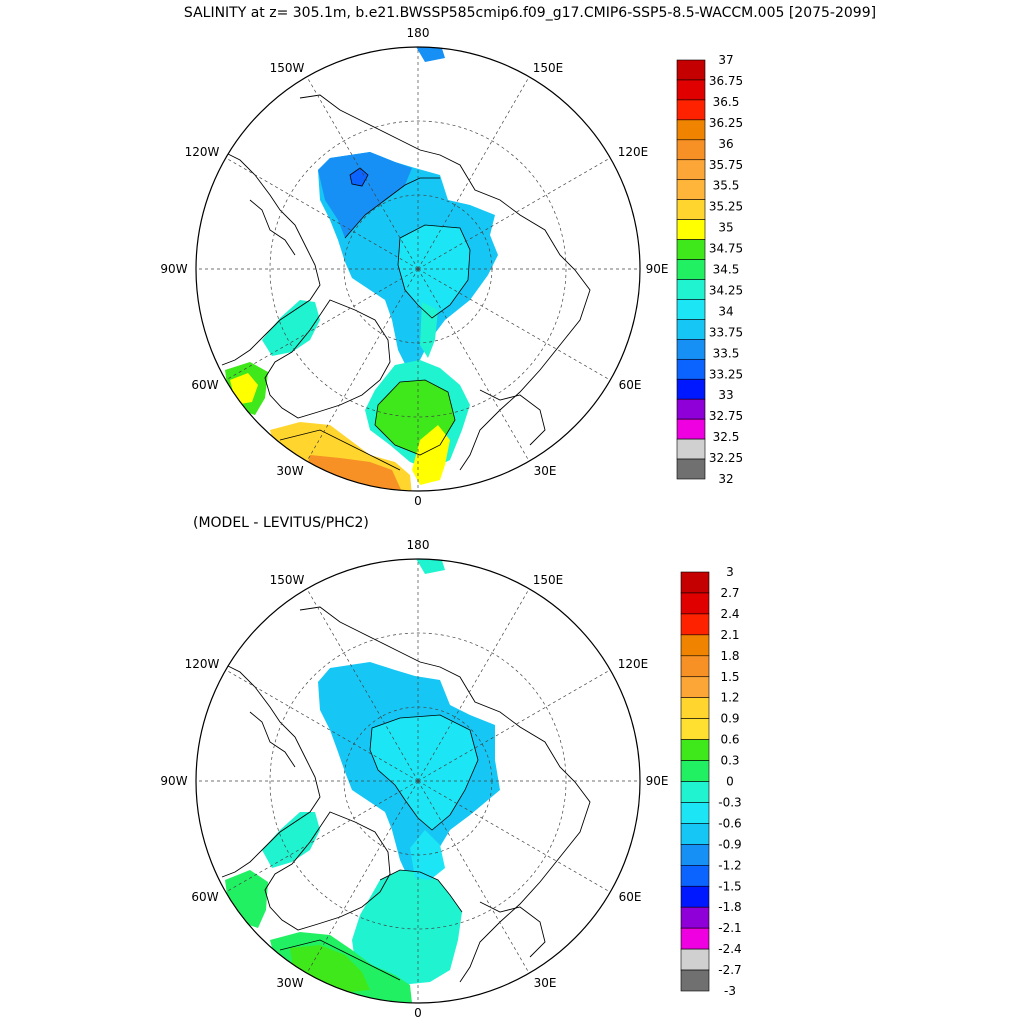 This screenshot has width=1024, height=1028. Describe the element at coordinates (729, 740) in the screenshot. I see `colorbar-tick-label: 0.6` at that location.